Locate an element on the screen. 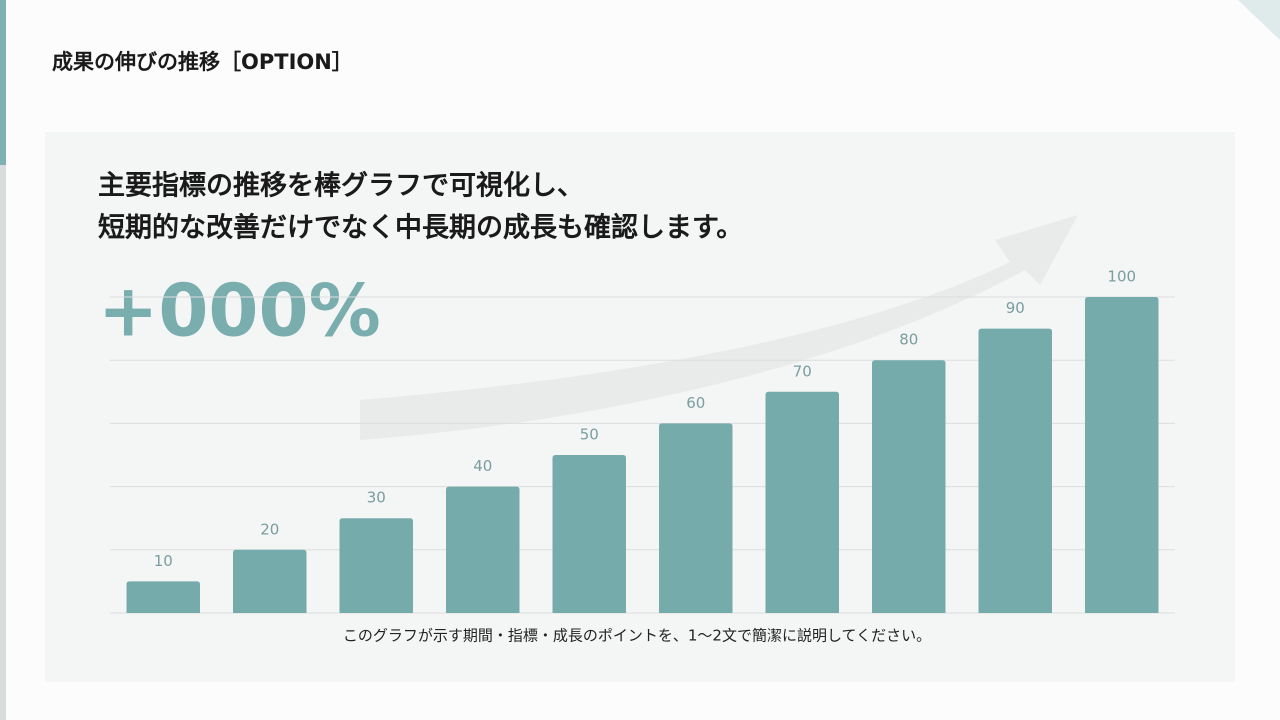 The height and width of the screenshot is (720, 1280). value-label: 60 is located at coordinates (695, 403).